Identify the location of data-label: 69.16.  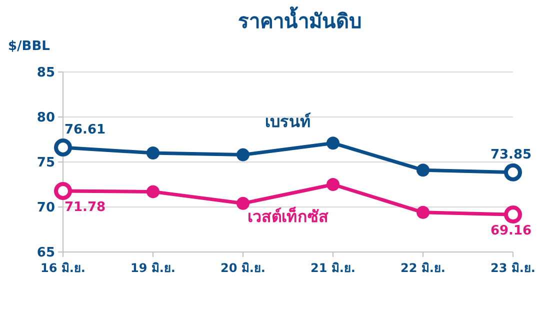
(511, 231).